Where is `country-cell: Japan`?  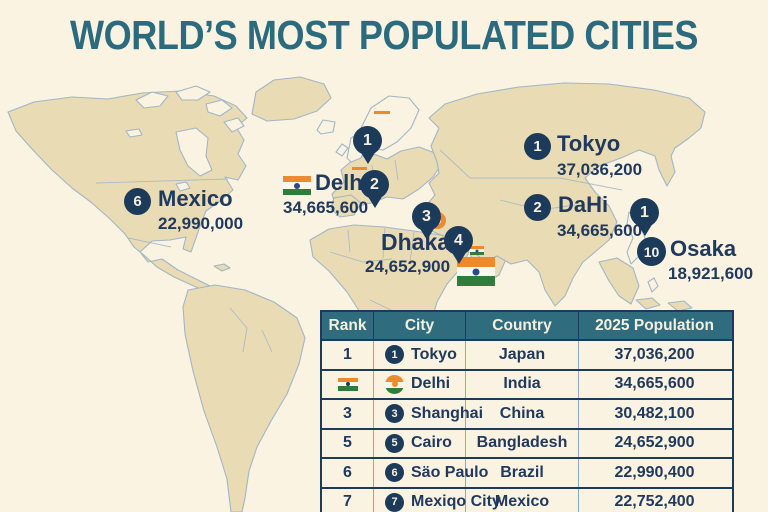 country-cell: Japan is located at coordinates (521, 355).